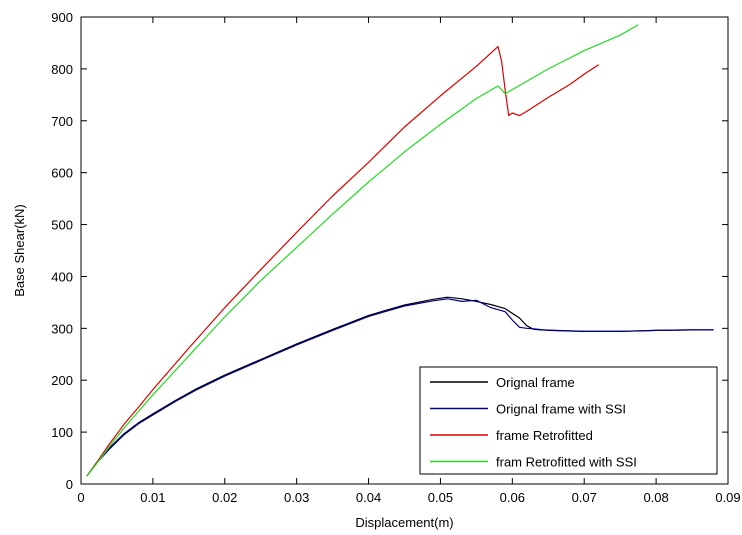 The height and width of the screenshot is (535, 742). What do you see at coordinates (655, 497) in the screenshot?
I see `x-tick-label: 0.08` at bounding box center [655, 497].